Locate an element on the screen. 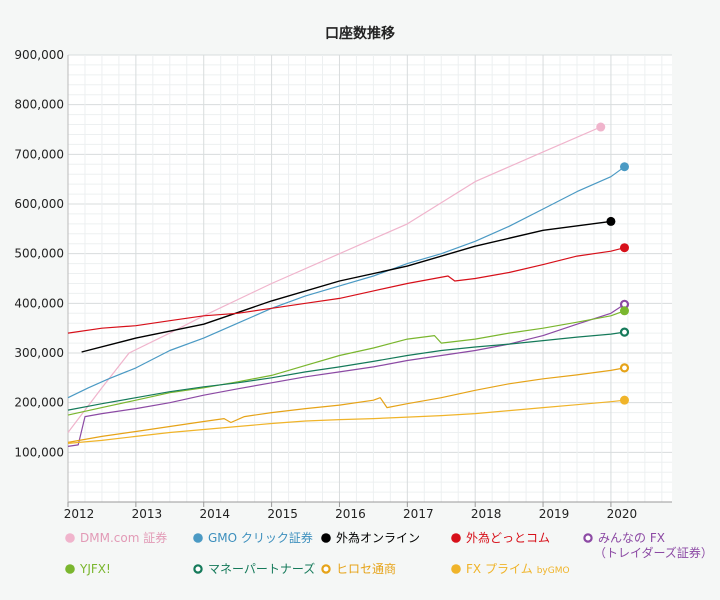 The image size is (720, 600). legend-label: DMM.com 証券 is located at coordinates (123, 537).